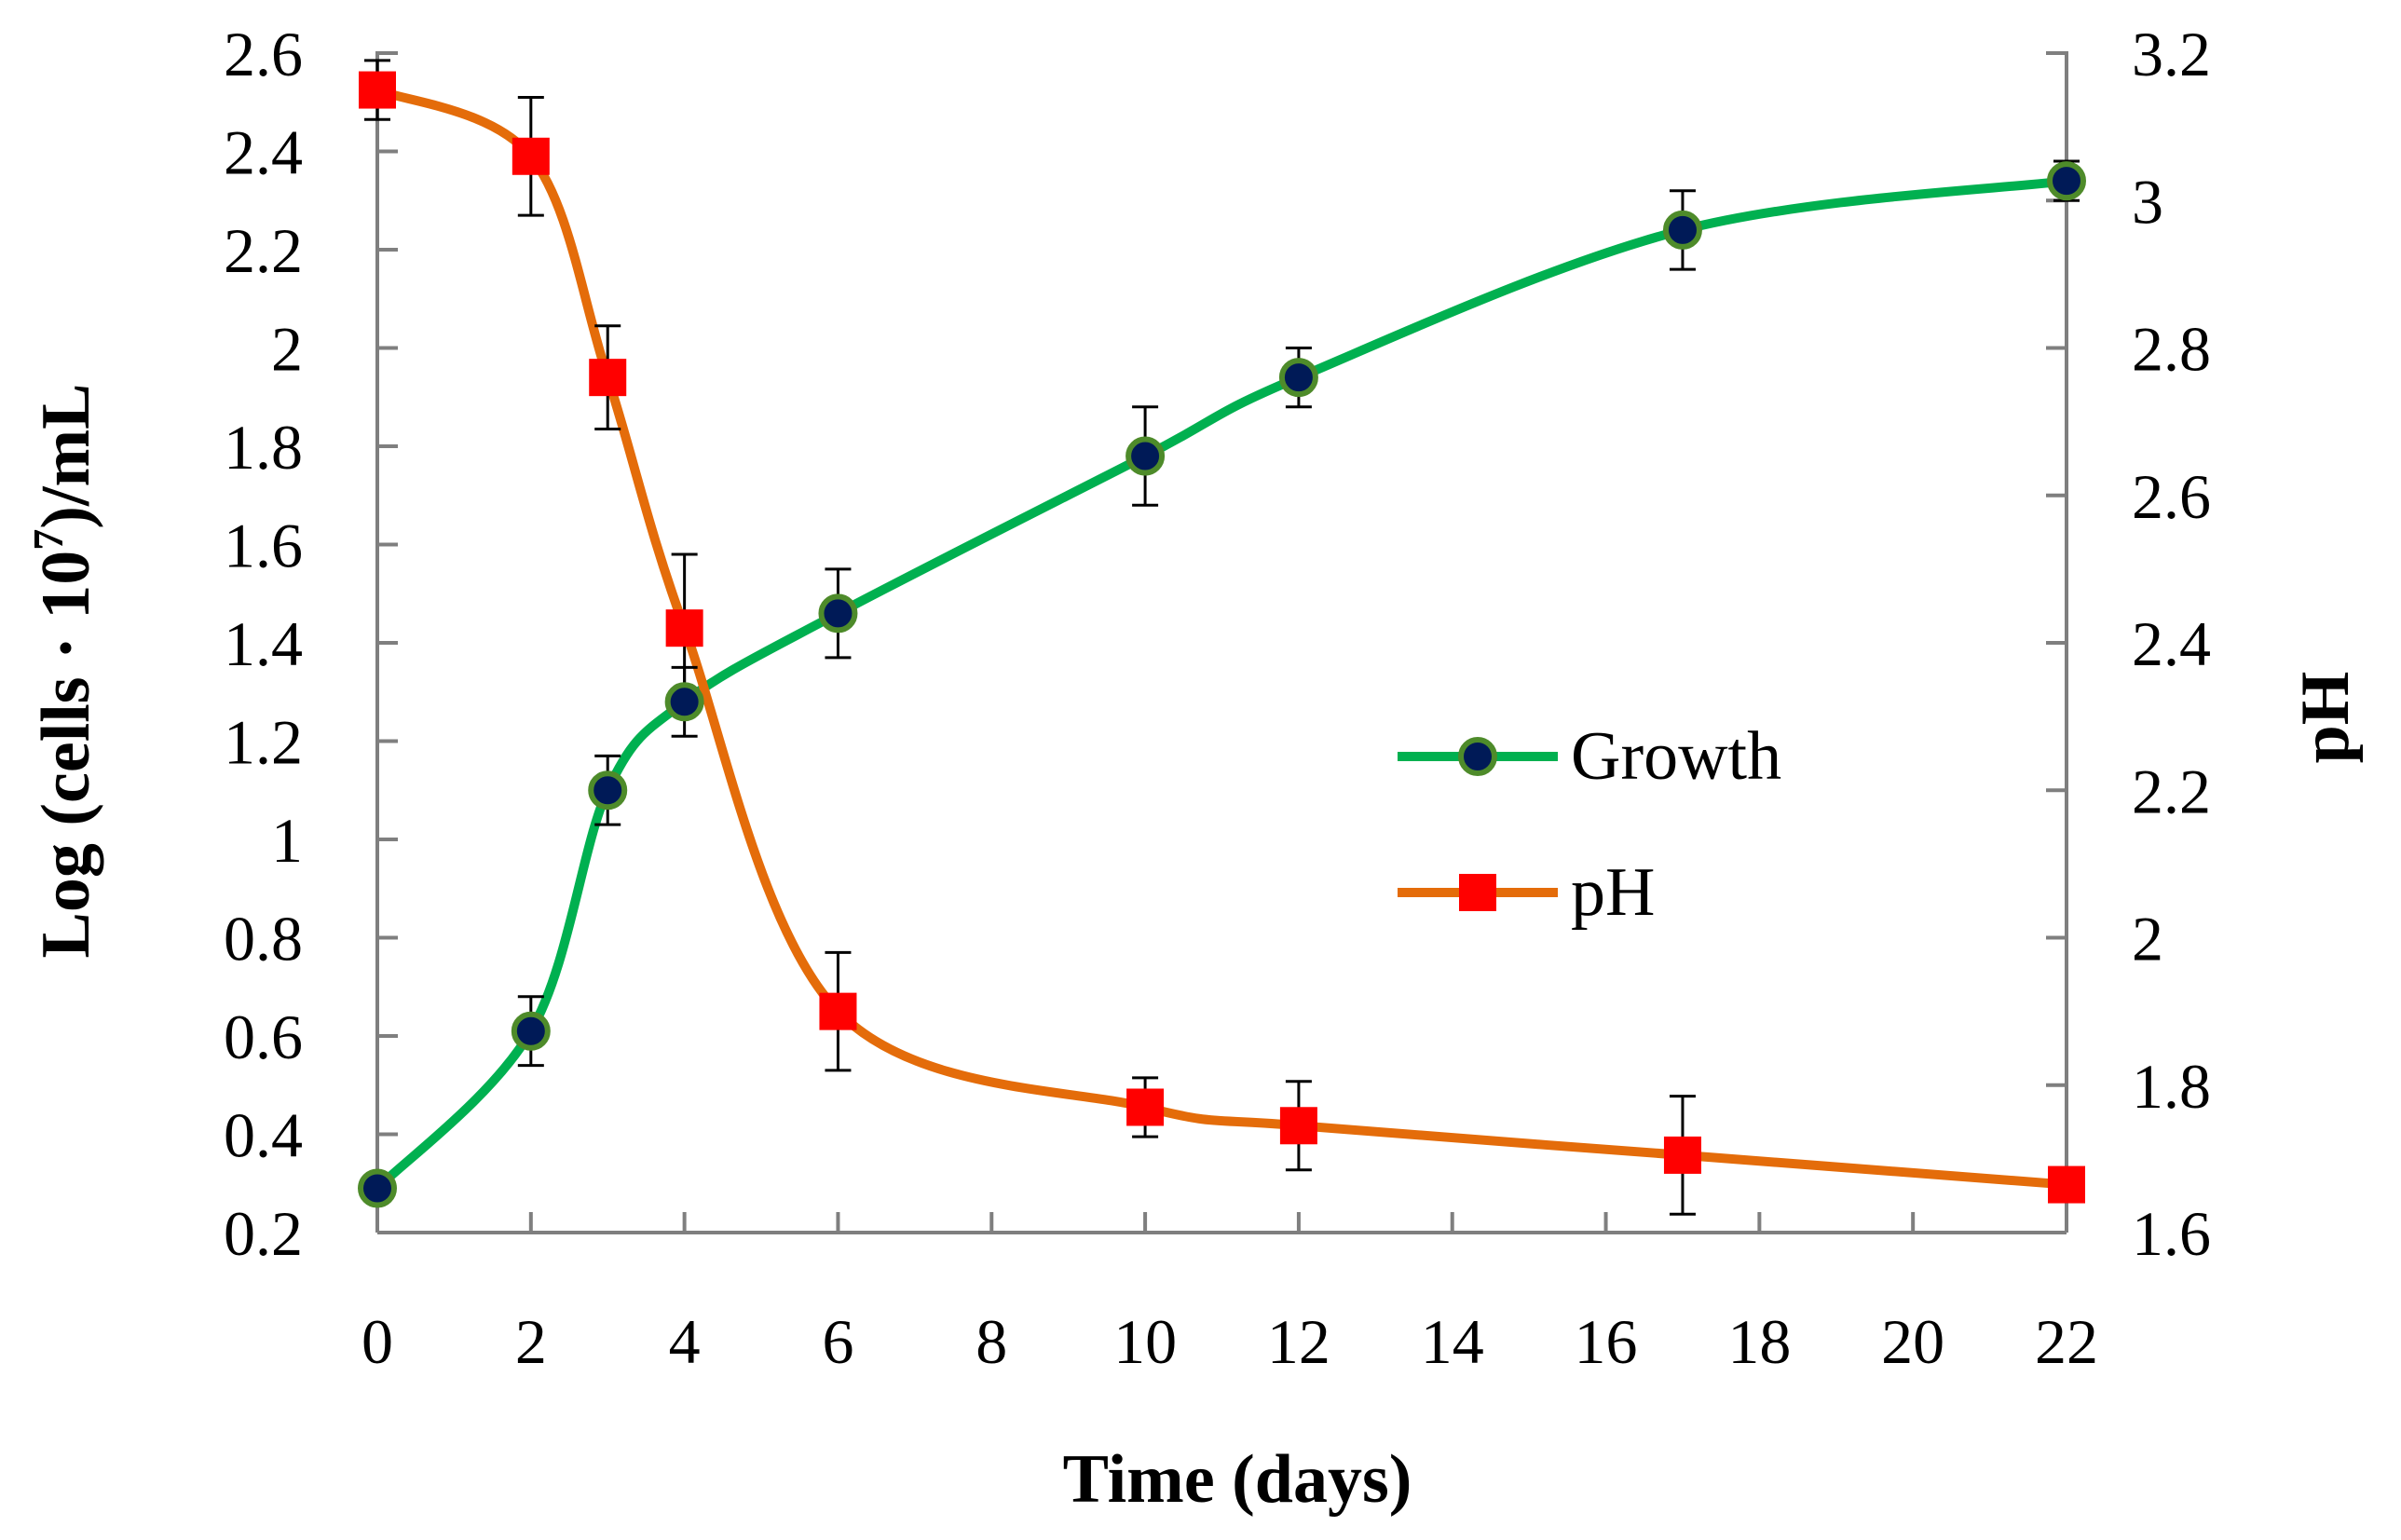  Describe the element at coordinates (287, 840) in the screenshot. I see `y-left-tick-label: 1` at that location.